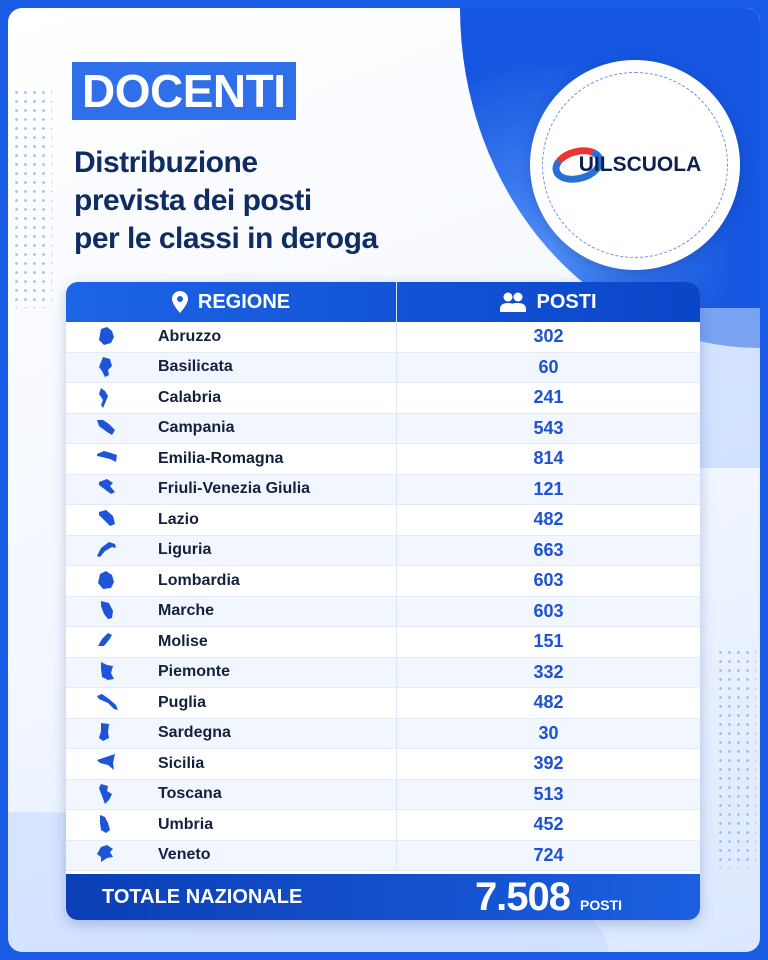 This screenshot has width=768, height=960. Describe the element at coordinates (548, 671) in the screenshot. I see `posts-value: 332` at that location.